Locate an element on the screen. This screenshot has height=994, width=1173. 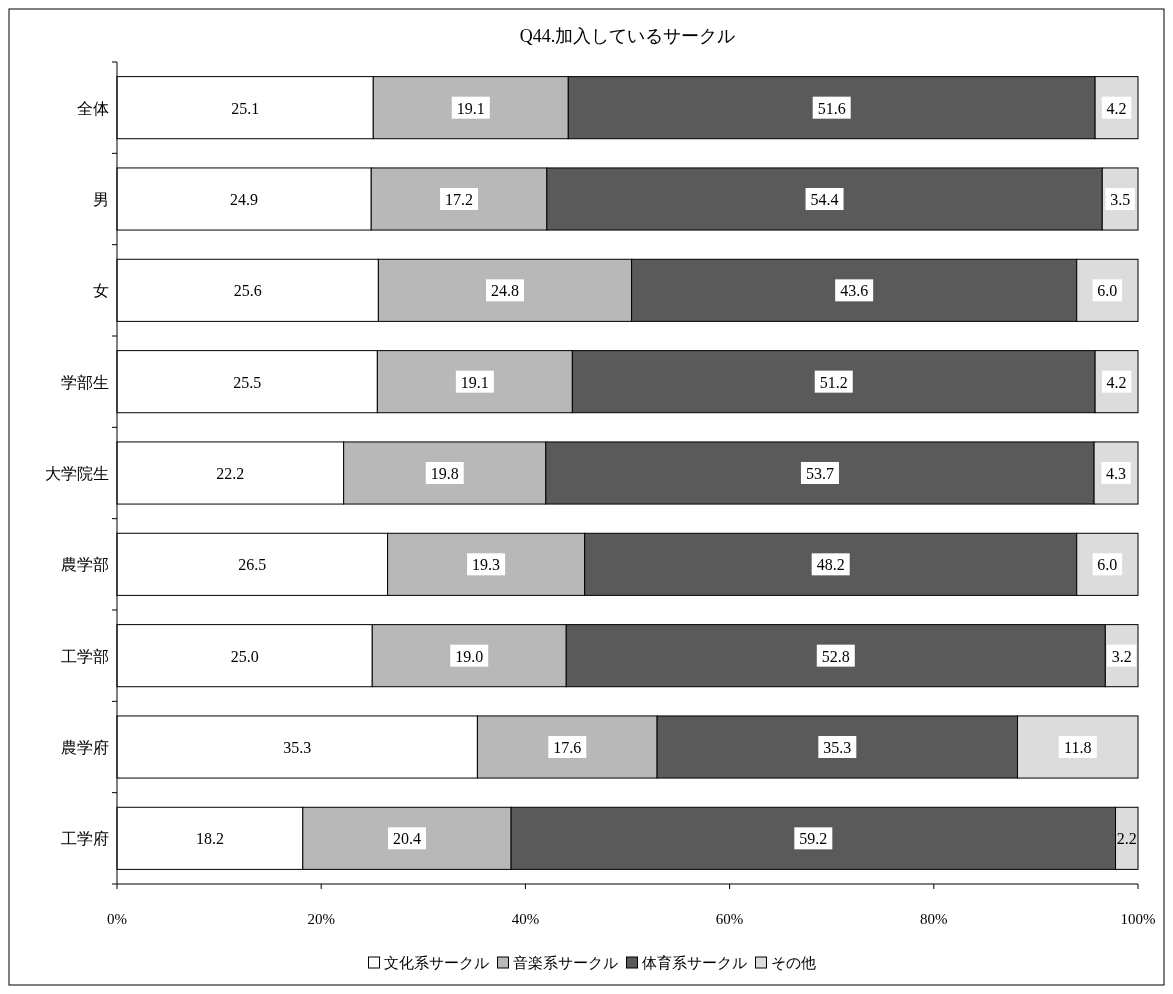
data-label: 2.2 is located at coordinates (1126, 839).